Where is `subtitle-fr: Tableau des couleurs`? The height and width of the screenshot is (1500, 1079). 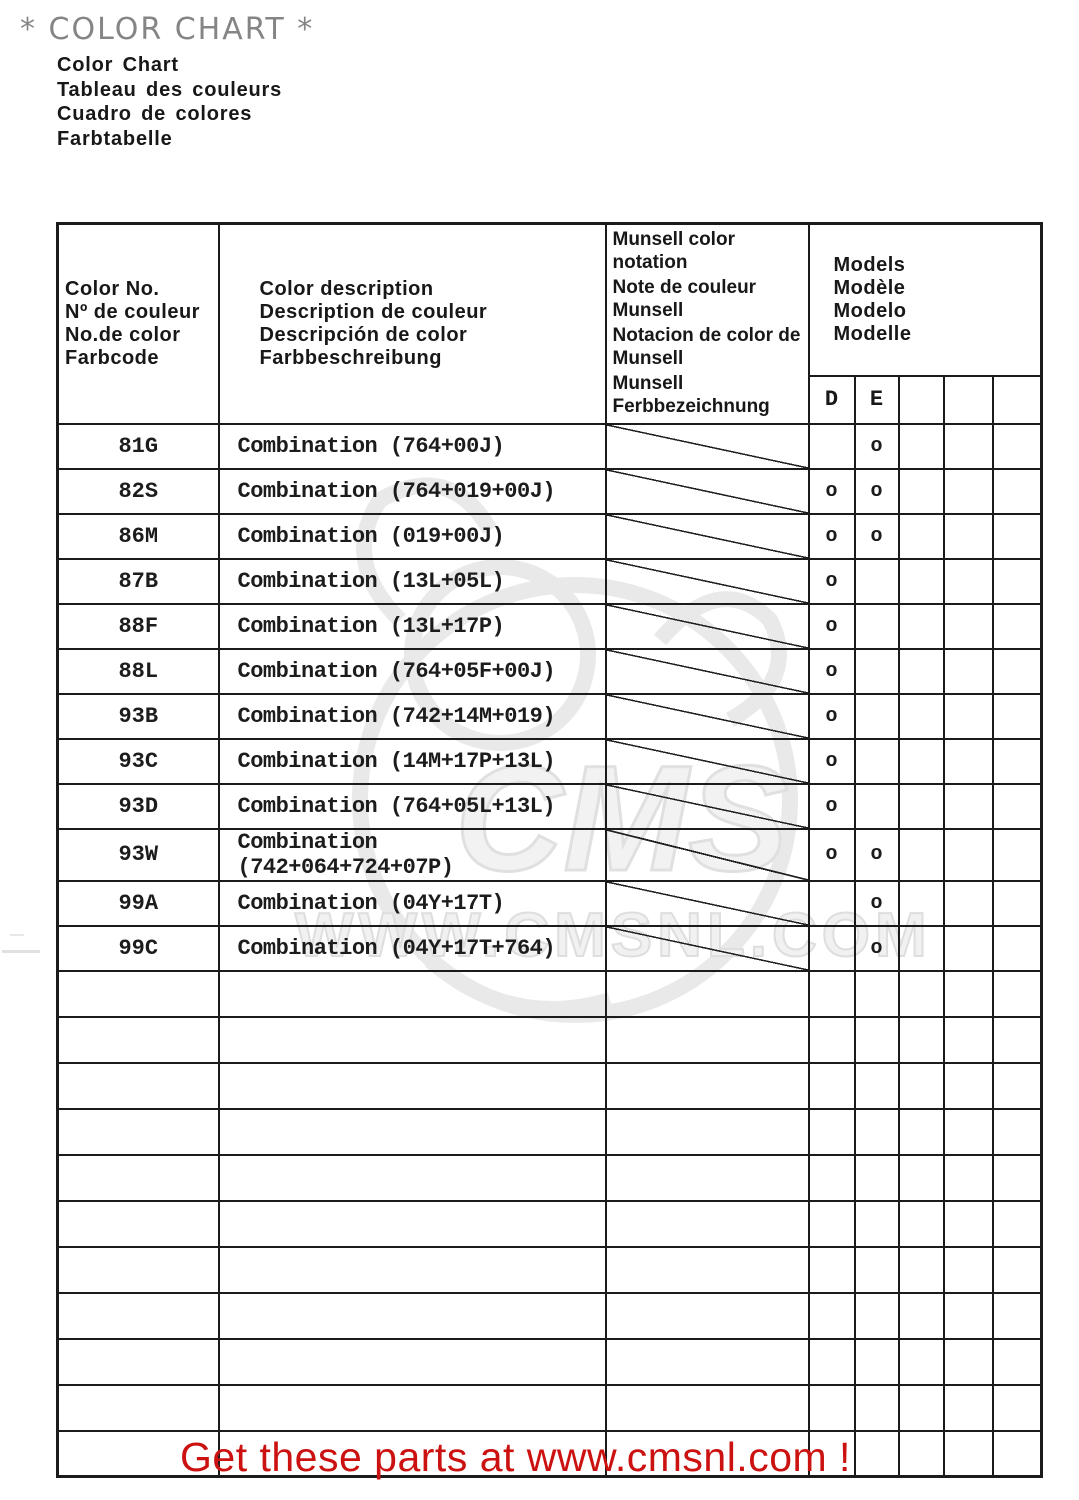
subtitle-fr: Tableau des couleurs is located at coordinates (170, 89).